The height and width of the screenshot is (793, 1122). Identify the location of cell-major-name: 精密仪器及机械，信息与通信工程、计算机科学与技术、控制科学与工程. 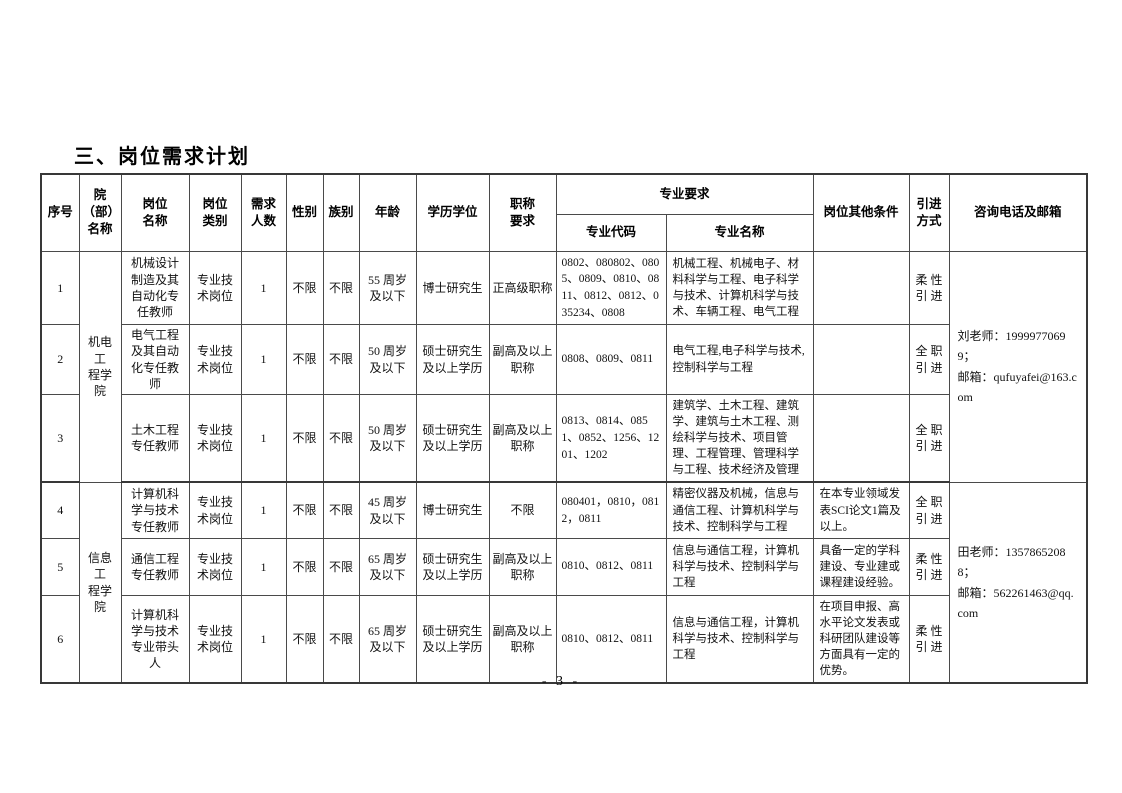
(739, 510).